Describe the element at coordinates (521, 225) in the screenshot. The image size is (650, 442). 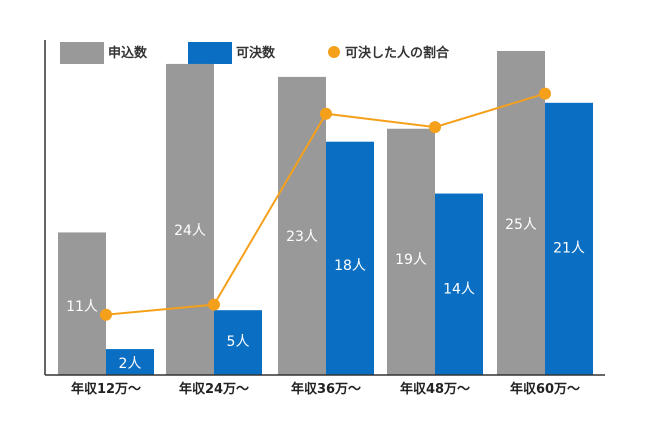
I see `data-label-applications-5: 25人` at that location.